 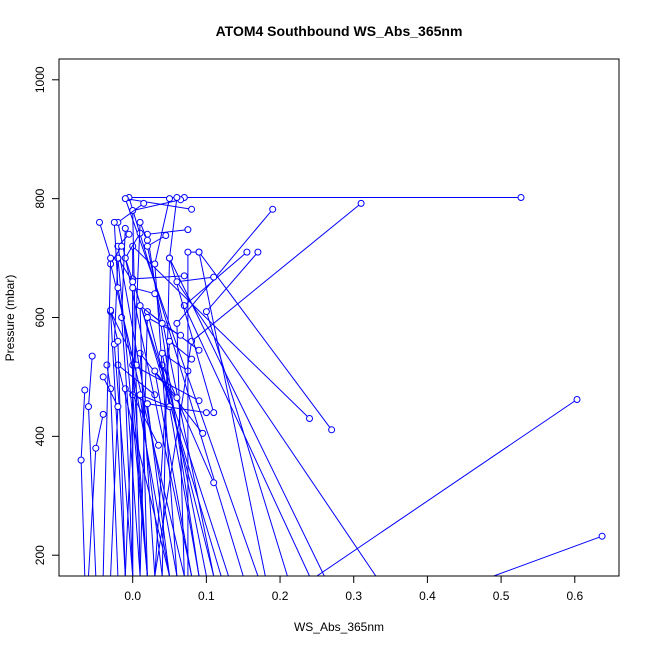 I want to click on x-tick-label: 0.3, so click(x=353, y=596).